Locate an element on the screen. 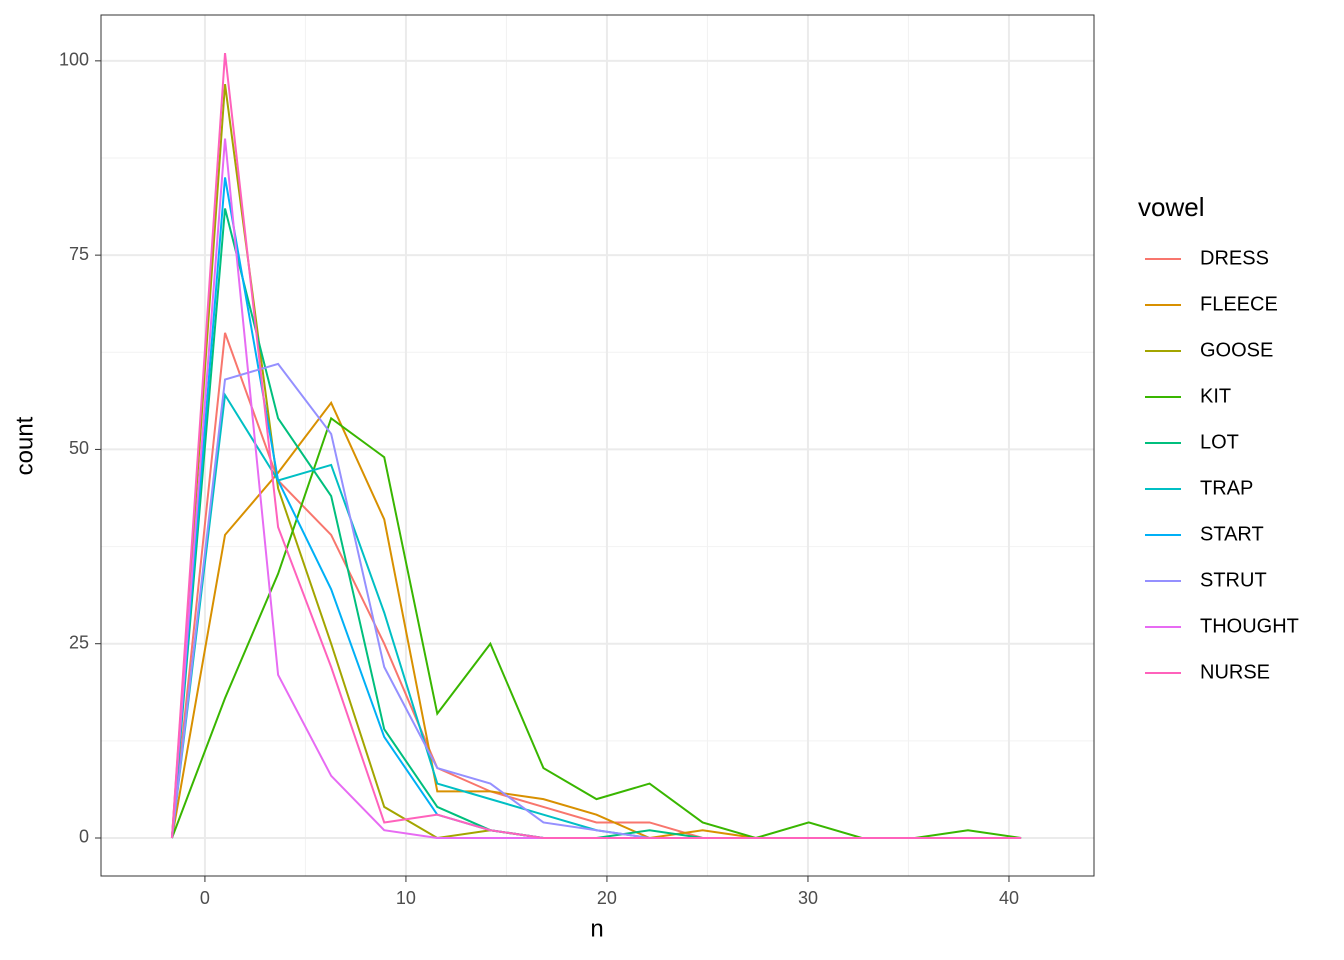  y-tick-label: 0 is located at coordinates (84, 837).